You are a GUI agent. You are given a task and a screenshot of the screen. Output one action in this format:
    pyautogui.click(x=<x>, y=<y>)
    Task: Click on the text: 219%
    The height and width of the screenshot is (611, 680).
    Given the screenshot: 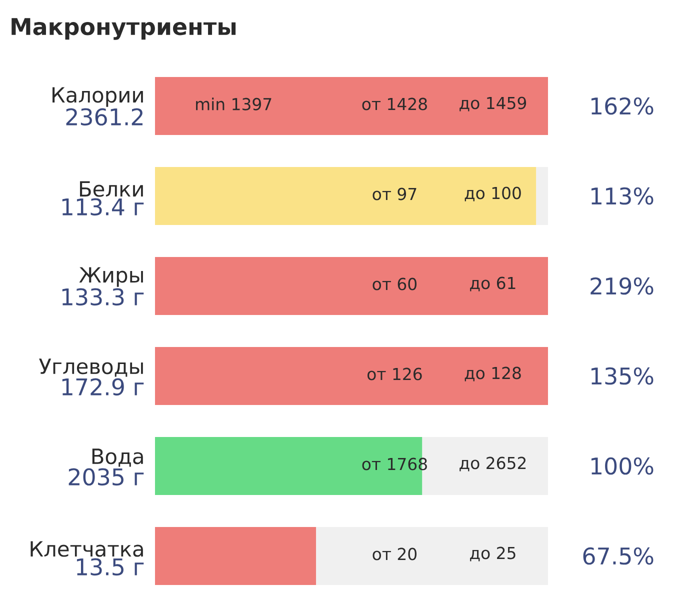 What is the action you would take?
    pyautogui.click(x=622, y=286)
    